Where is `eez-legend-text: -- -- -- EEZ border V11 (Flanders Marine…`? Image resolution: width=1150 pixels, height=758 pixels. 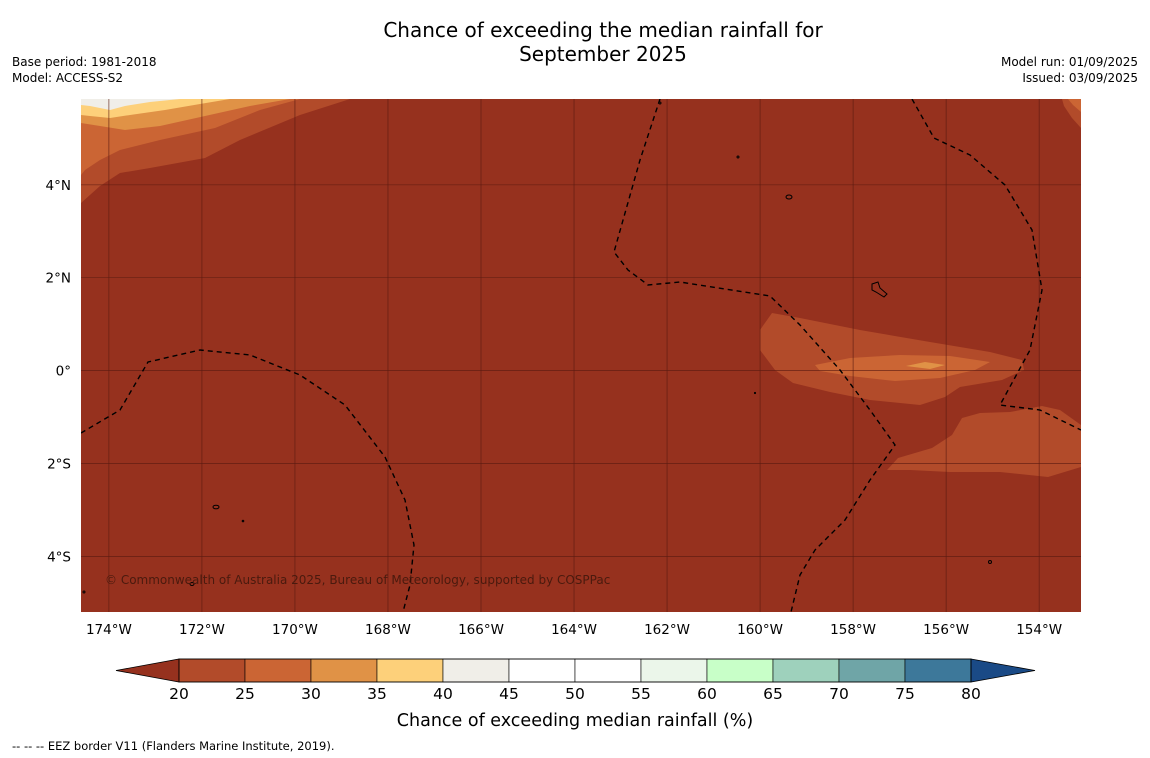
eez-legend-text: -- -- -- EEZ border V11 (Flanders Marine… is located at coordinates (173, 746).